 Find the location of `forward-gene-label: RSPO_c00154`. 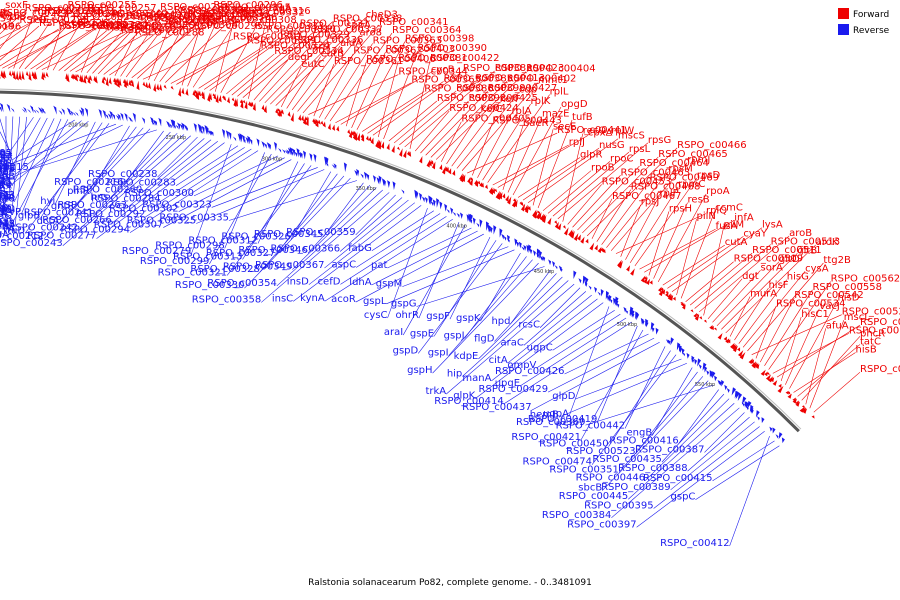

forward-gene-label: RSPO_c00154 is located at coordinates (6, 18).